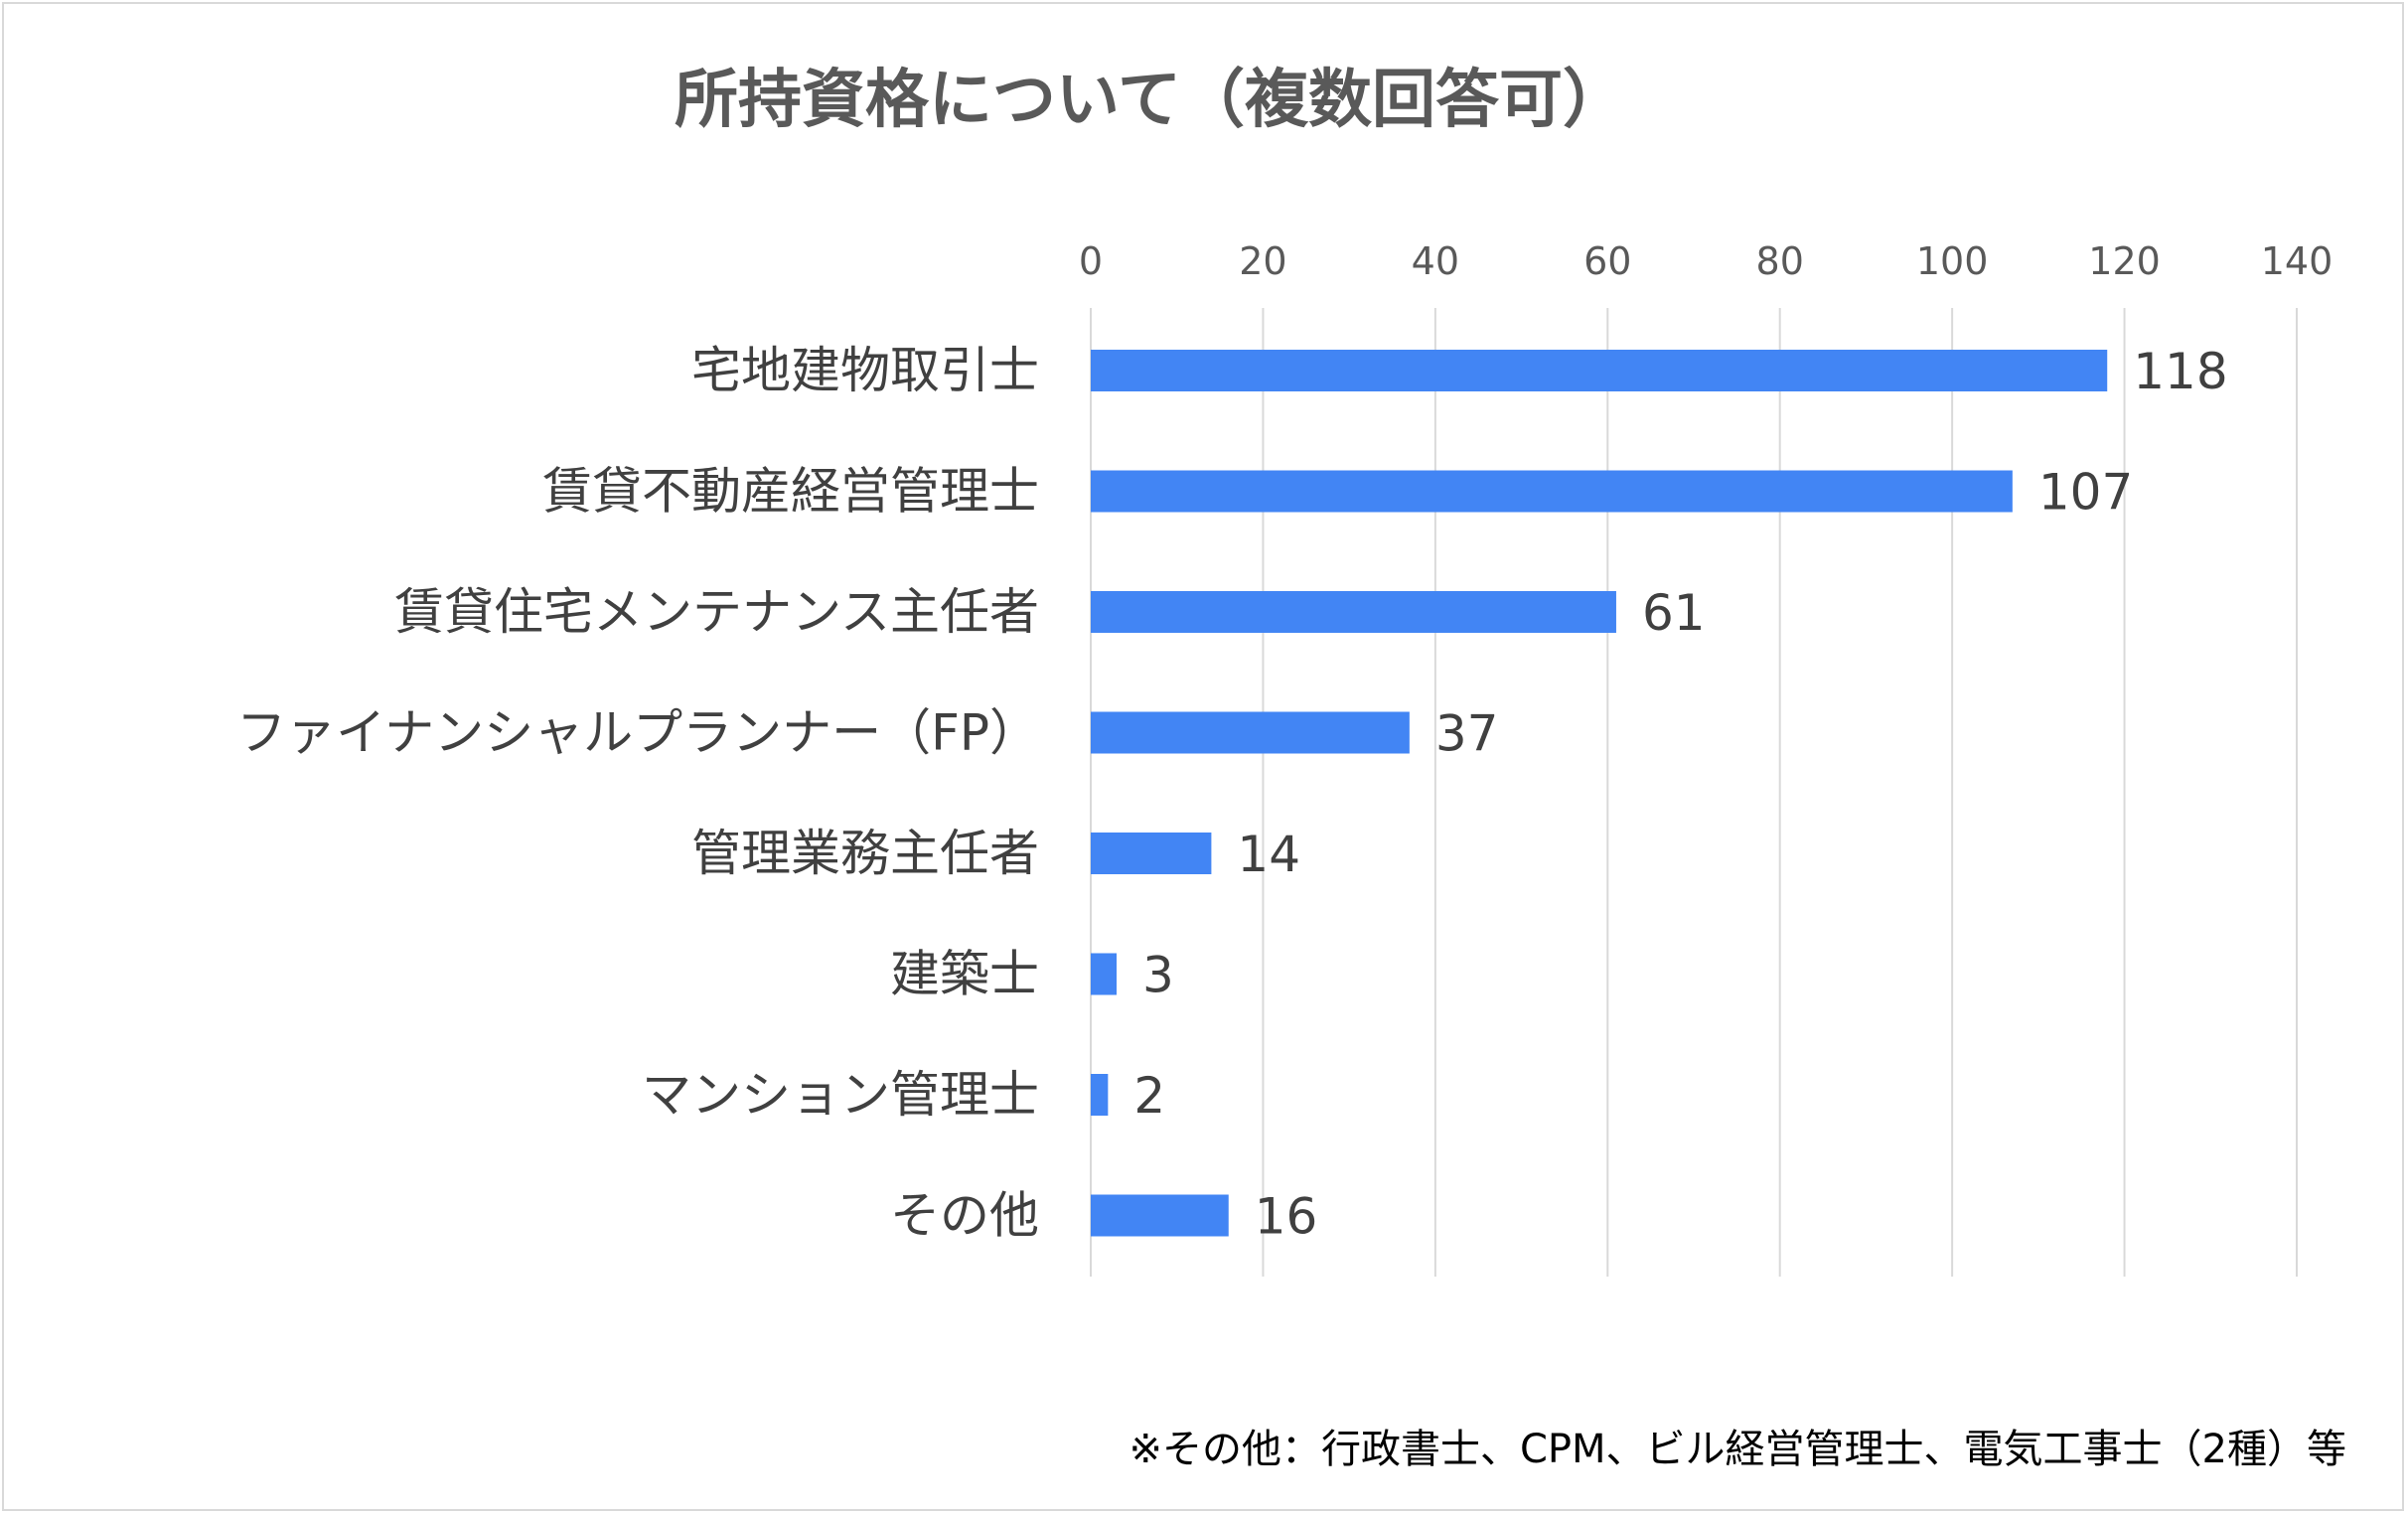 This screenshot has height=1515, width=2408. Describe the element at coordinates (1151, 100) in the screenshot. I see `chart-title: 所持資格について（複数回答可）` at that location.